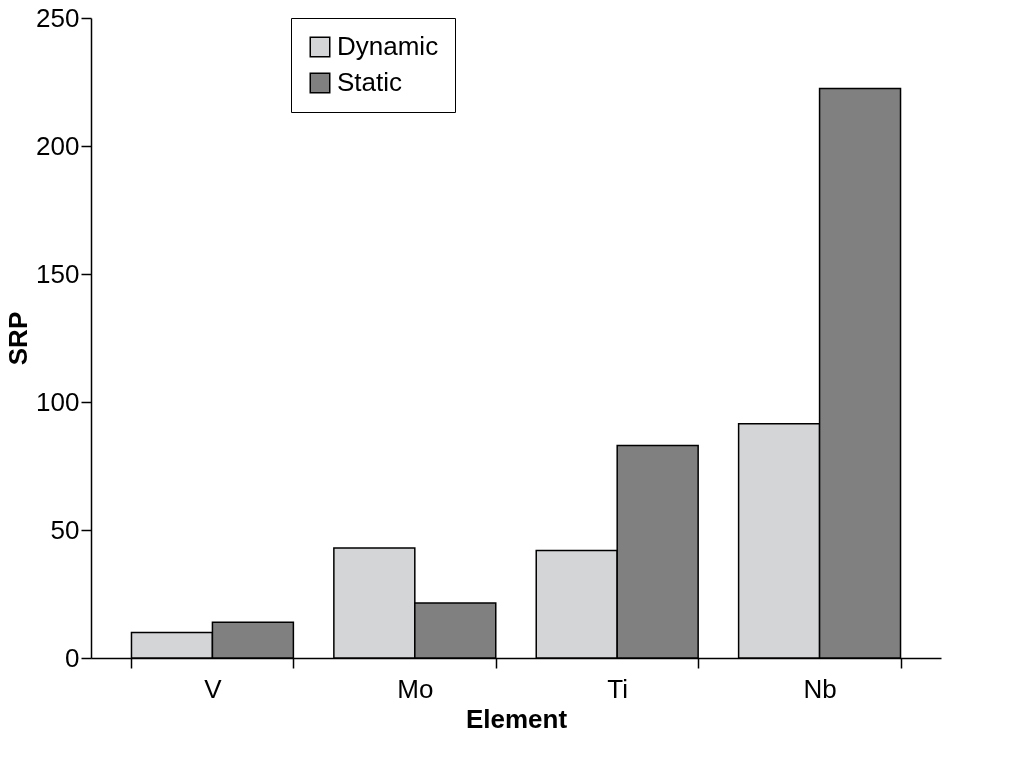 This screenshot has width=1011, height=784. I want to click on y-tick-label: 100, so click(58, 401).